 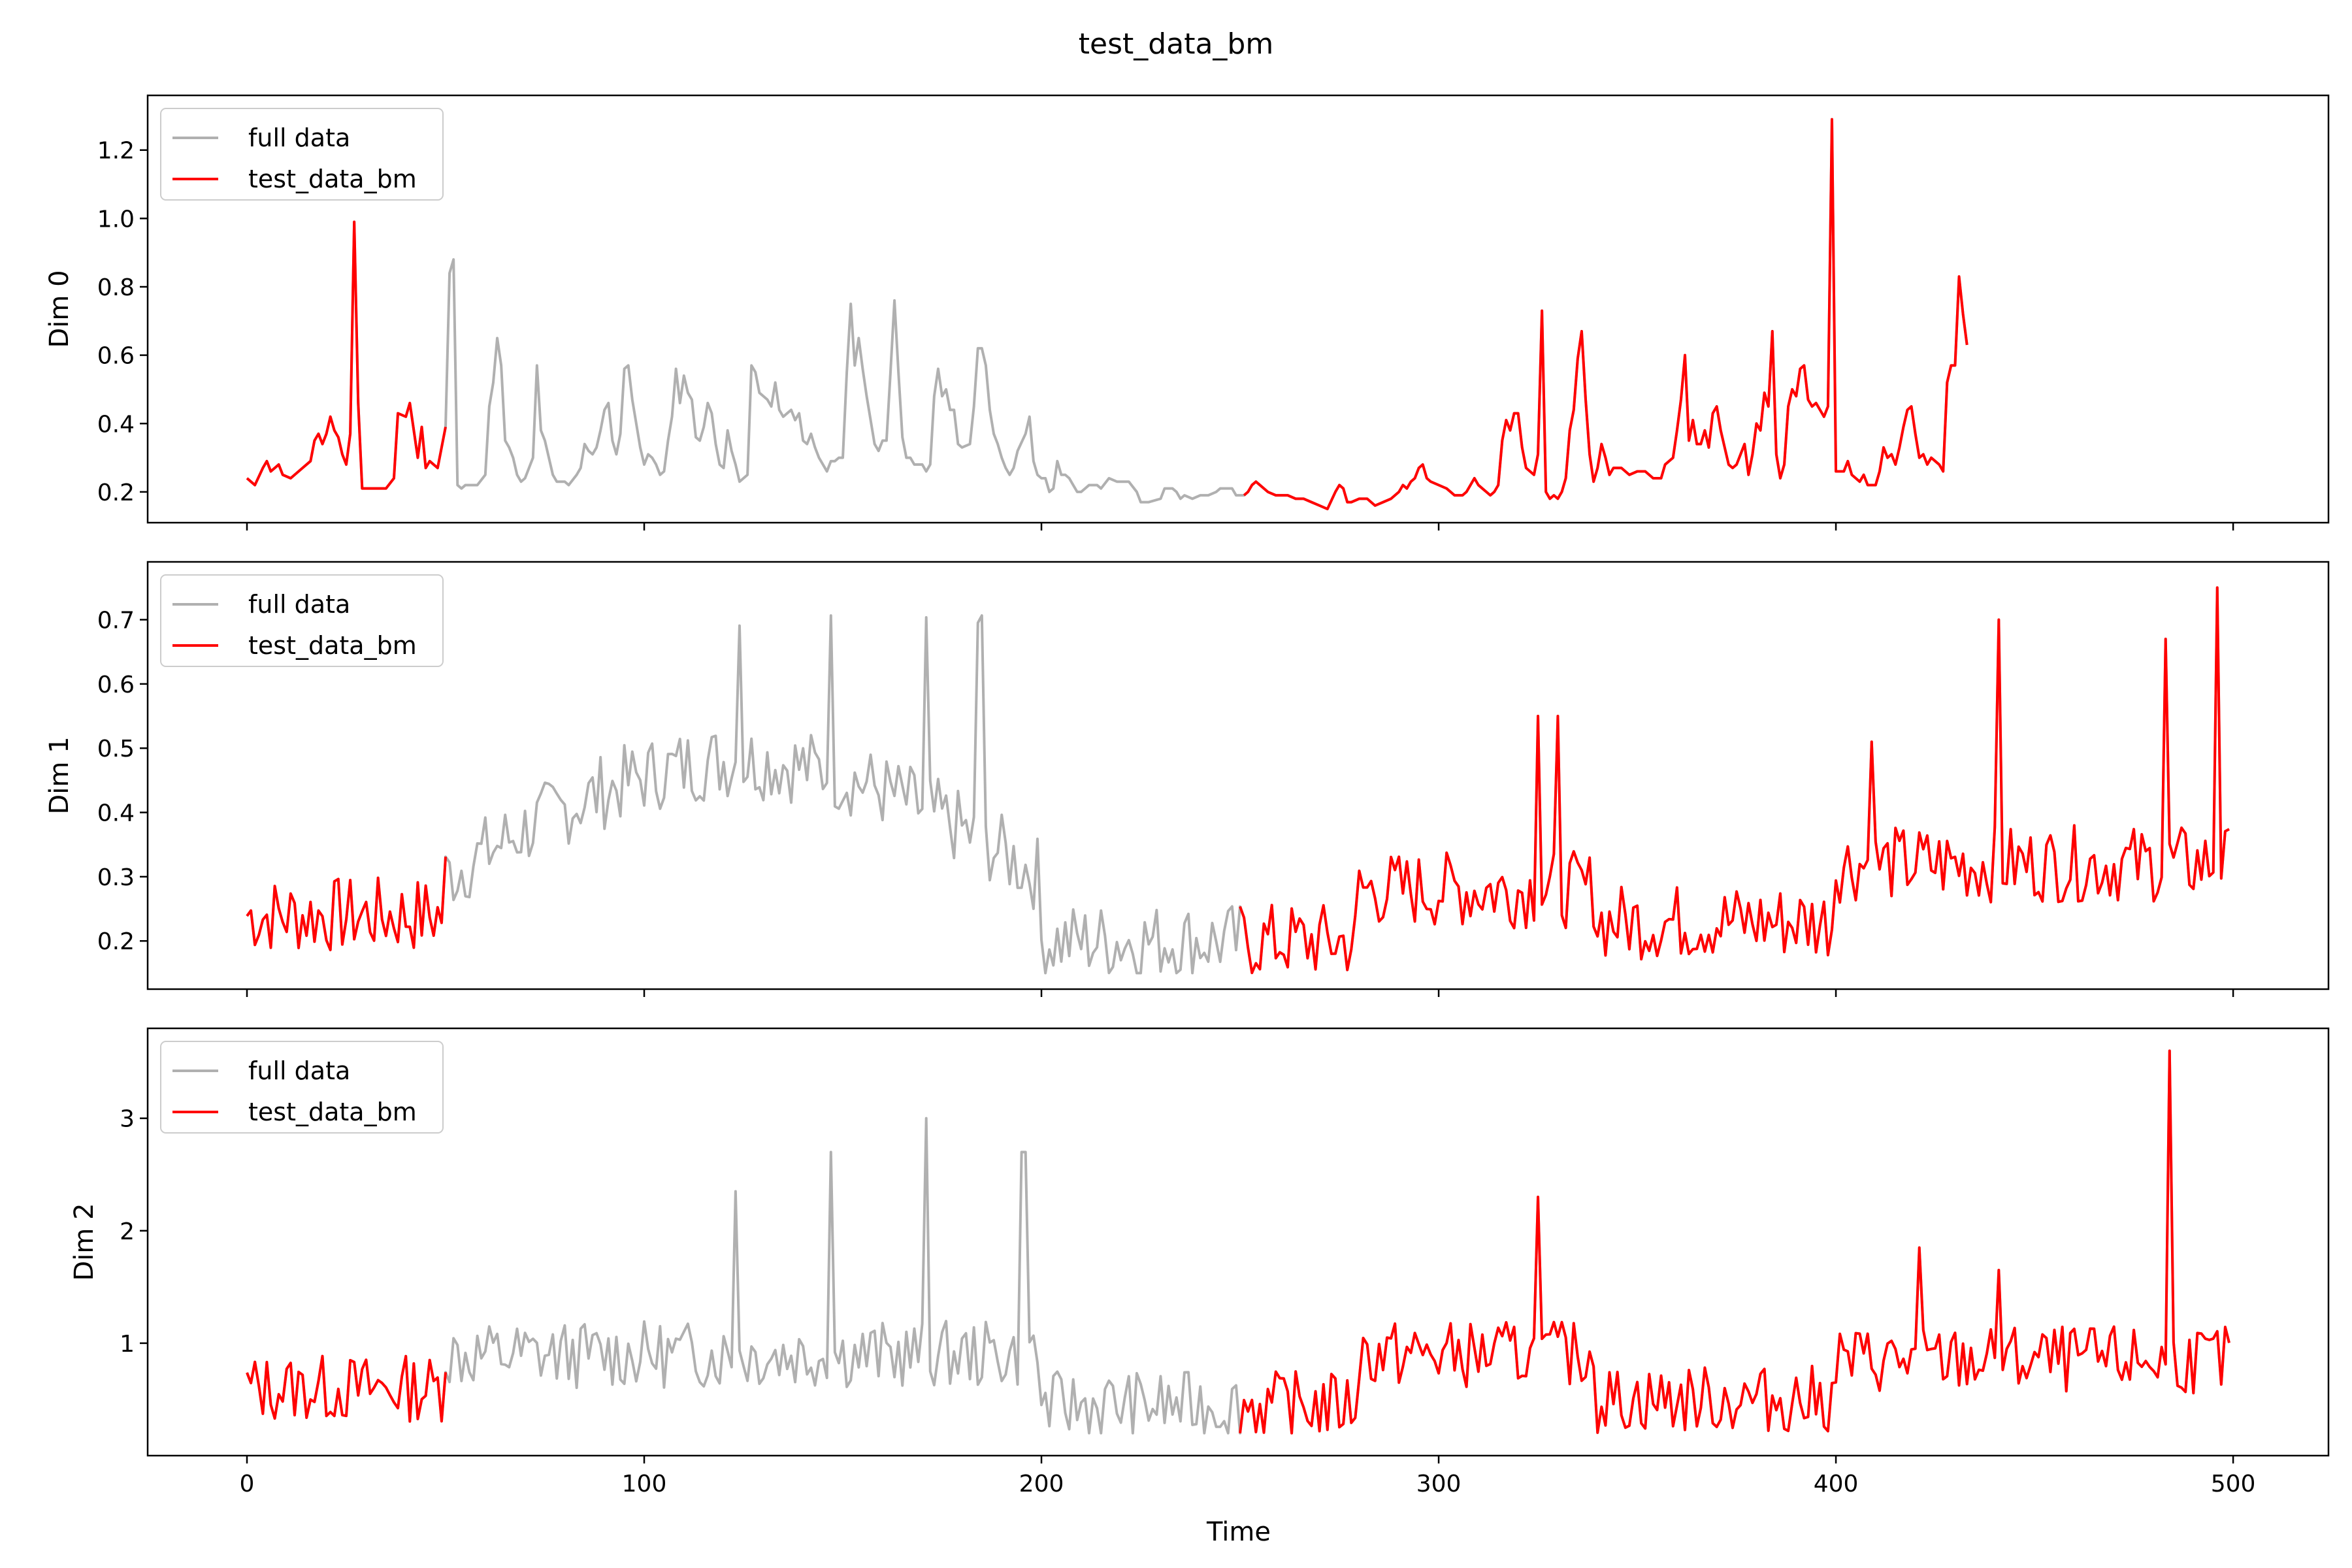 What do you see at coordinates (116, 749) in the screenshot?
I see `y-tick-label: 0.5` at bounding box center [116, 749].